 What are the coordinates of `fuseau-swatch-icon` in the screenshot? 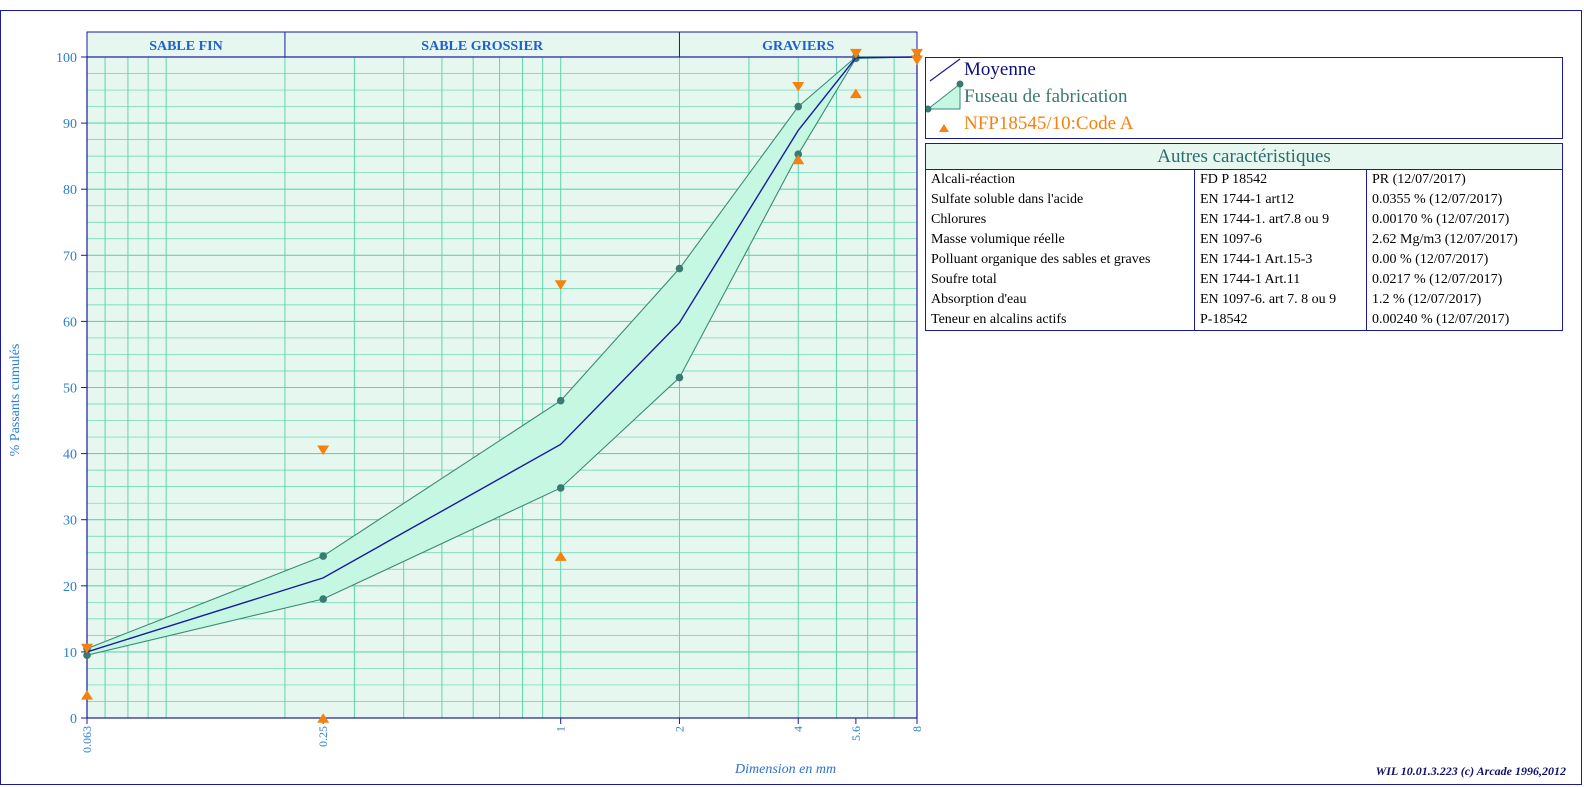 It's located at (943, 96).